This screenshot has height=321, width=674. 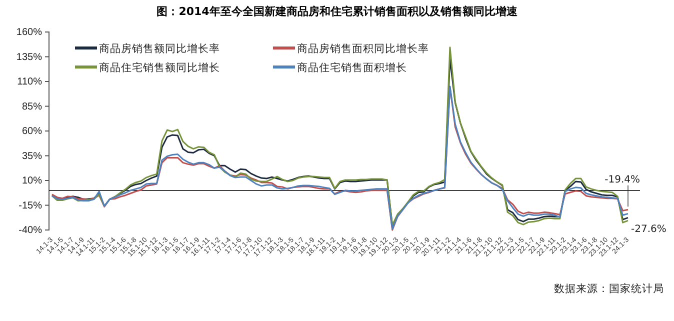 I want to click on annotation: -27.6%, so click(x=648, y=229).